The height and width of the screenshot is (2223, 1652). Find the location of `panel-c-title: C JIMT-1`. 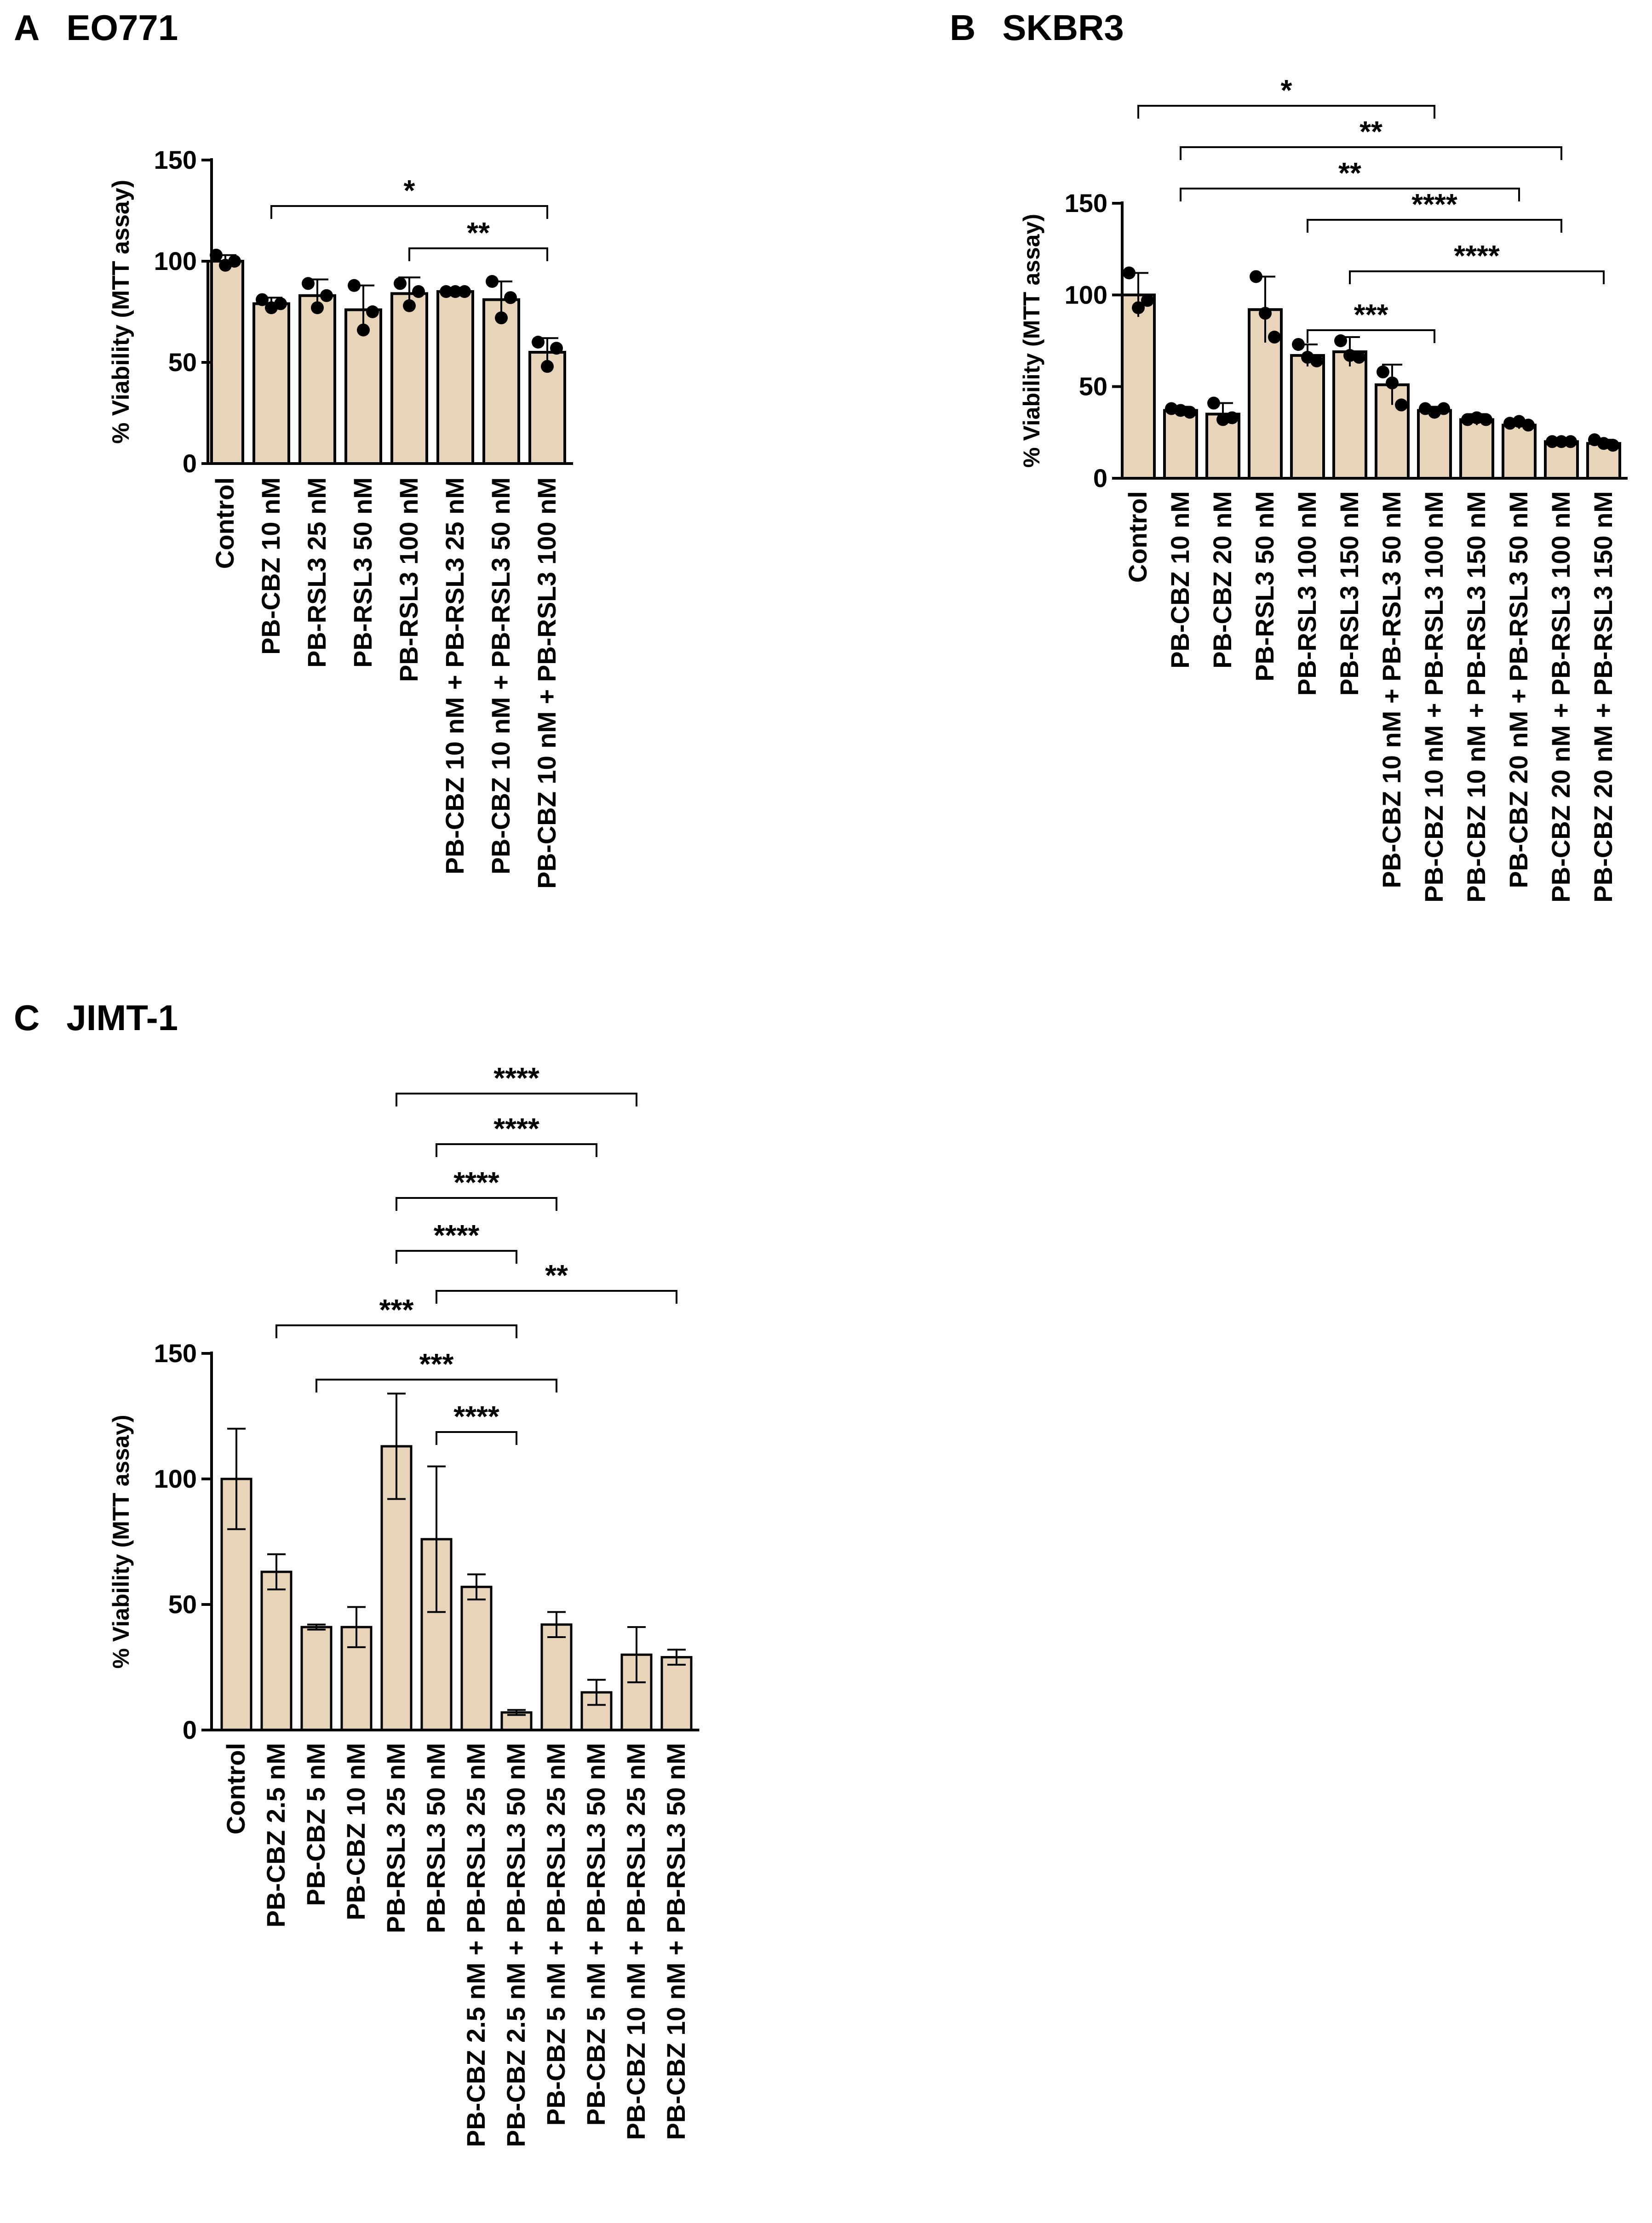

panel-c-title: C JIMT-1 is located at coordinates (96, 1018).